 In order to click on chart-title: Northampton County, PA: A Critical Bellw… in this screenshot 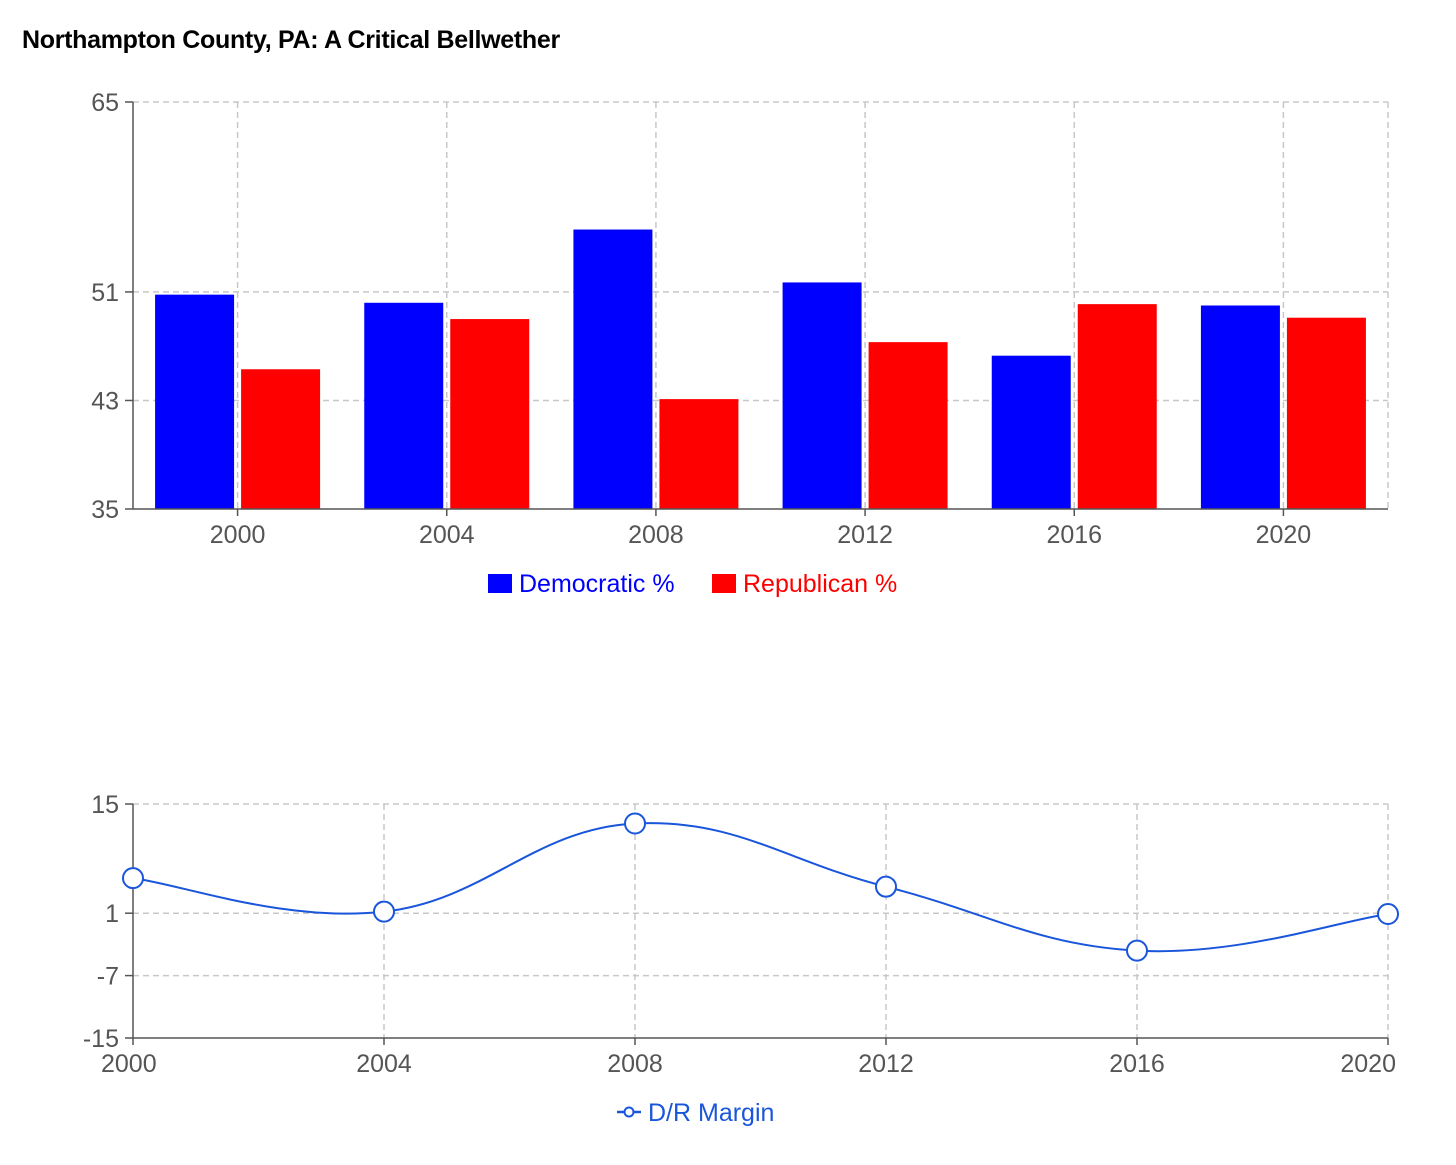, I will do `click(291, 40)`.